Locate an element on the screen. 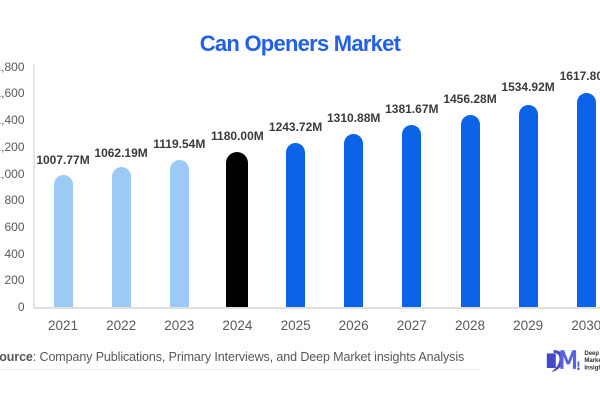 The image size is (600, 400). svg-text: Deep is located at coordinates (591, 354).